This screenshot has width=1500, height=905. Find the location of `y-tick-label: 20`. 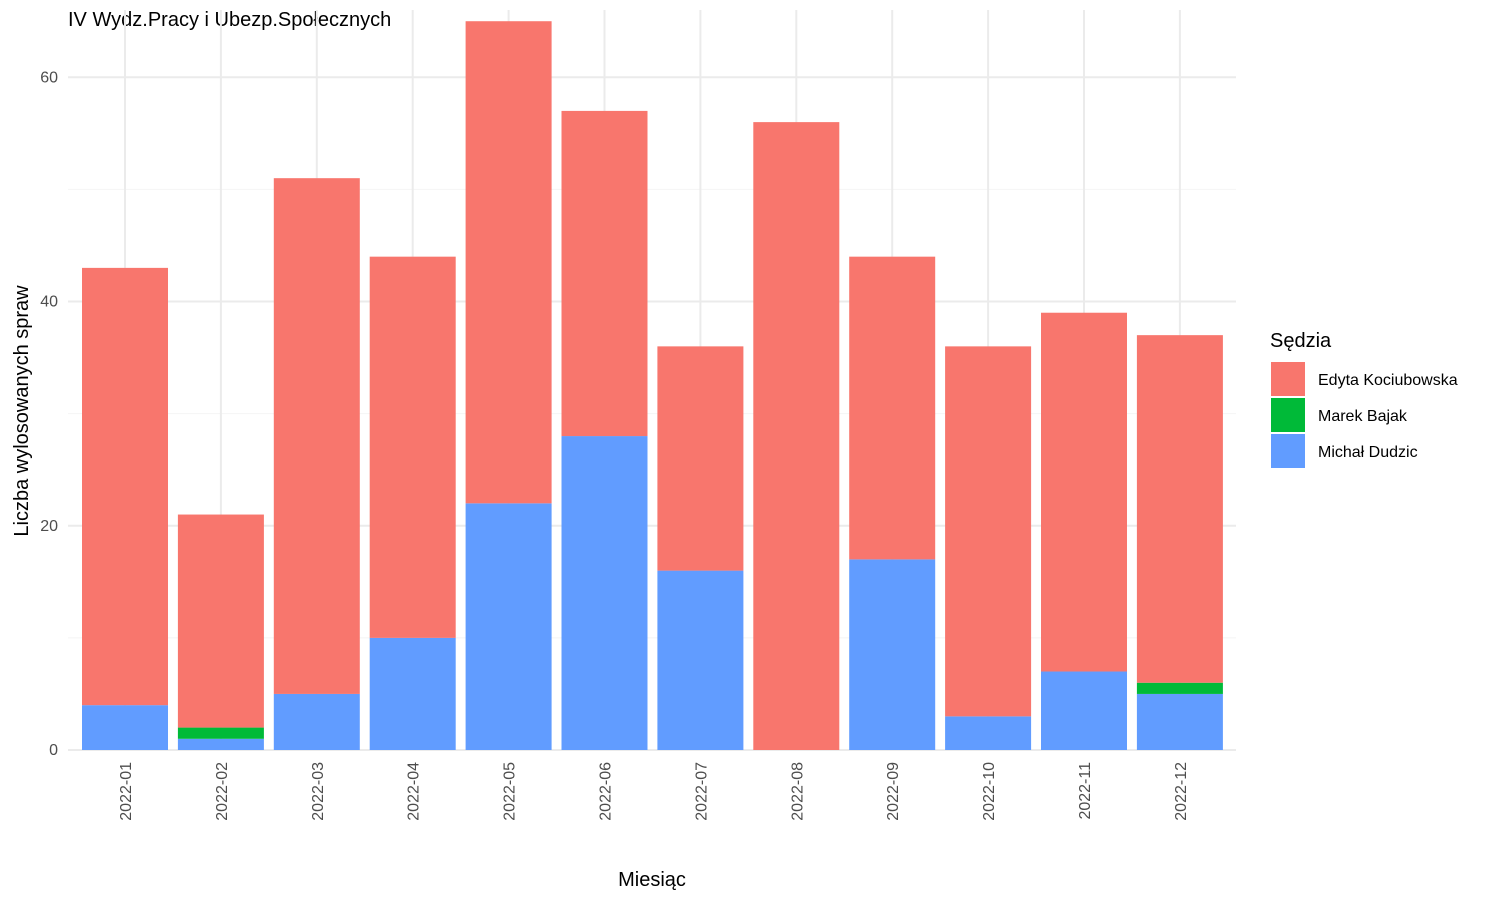

y-tick-label: 20 is located at coordinates (49, 526).